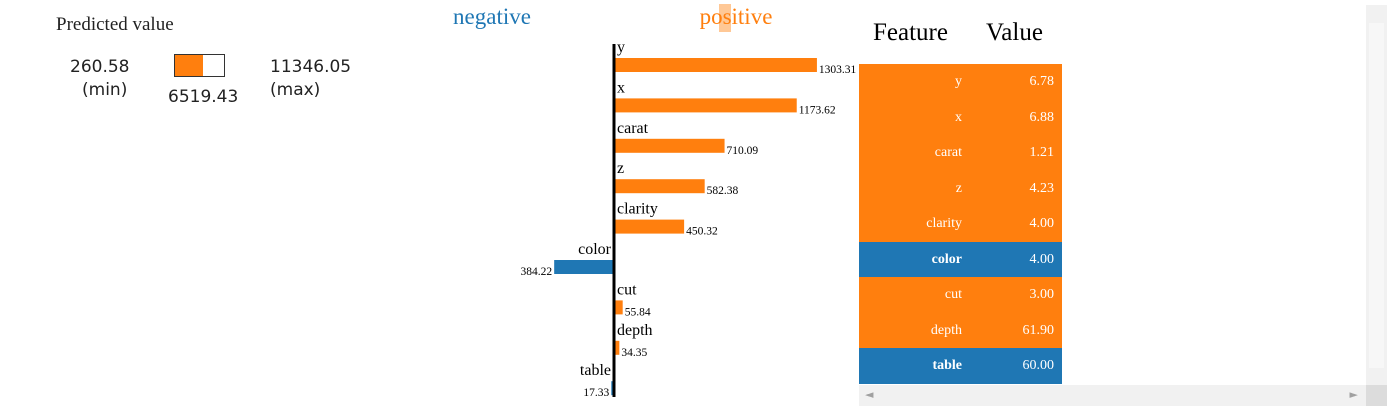  I want to click on table-header-value: Value, so click(1014, 32).